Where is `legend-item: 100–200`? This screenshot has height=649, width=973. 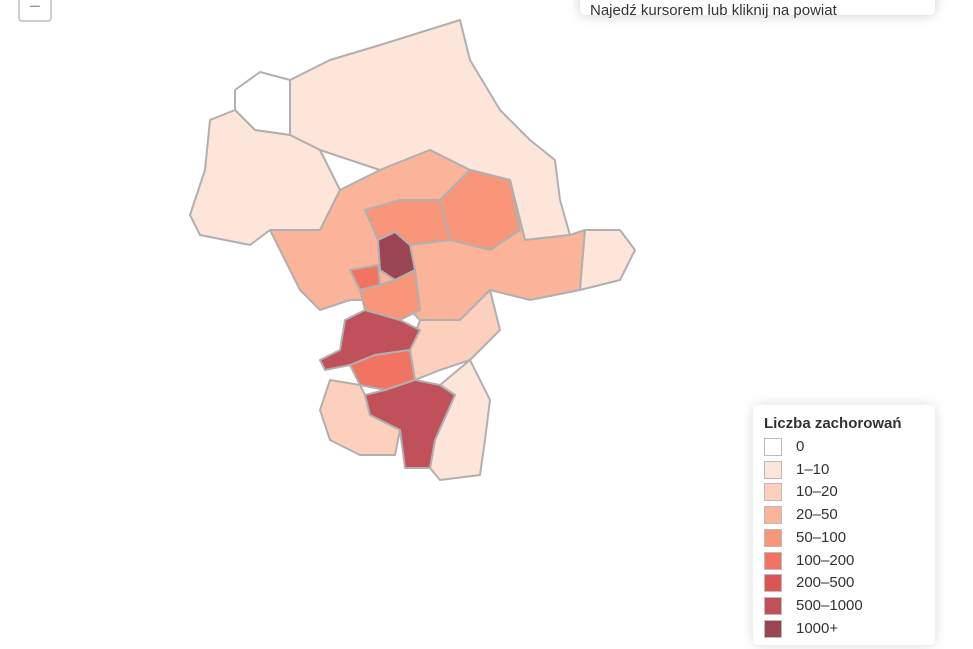 legend-item: 100–200 is located at coordinates (809, 561).